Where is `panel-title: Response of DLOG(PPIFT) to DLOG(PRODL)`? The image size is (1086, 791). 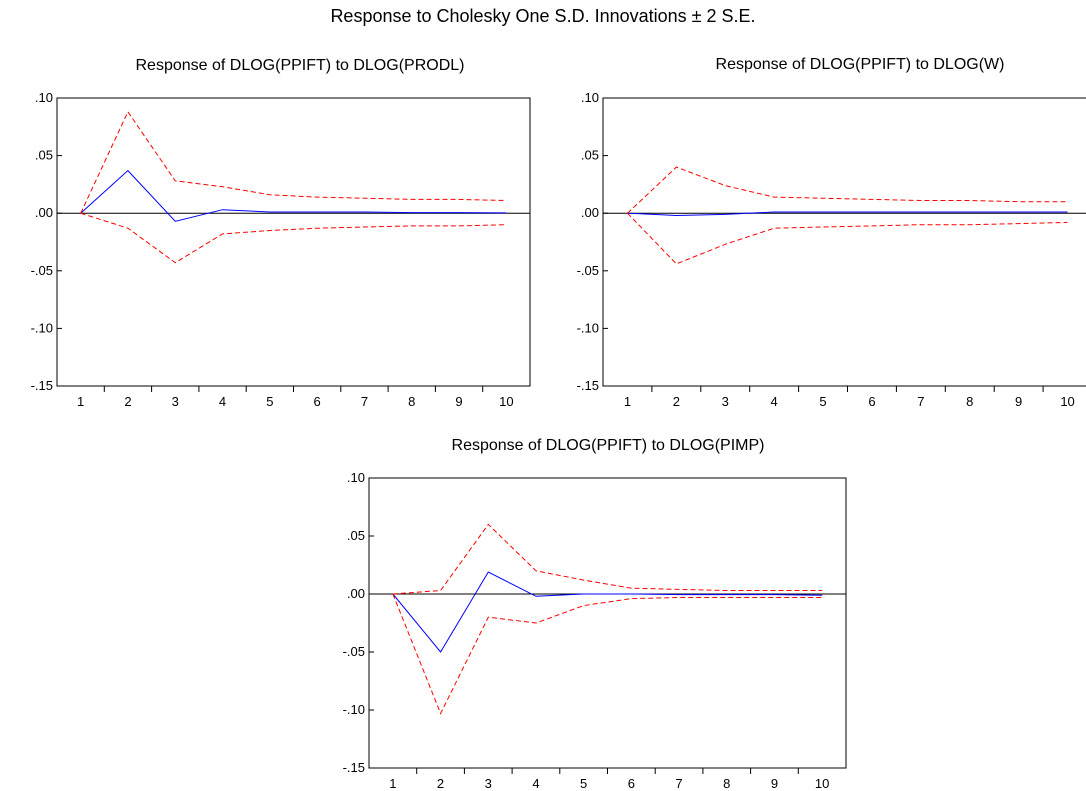
panel-title: Response of DLOG(PPIFT) to DLOG(PRODL) is located at coordinates (300, 65).